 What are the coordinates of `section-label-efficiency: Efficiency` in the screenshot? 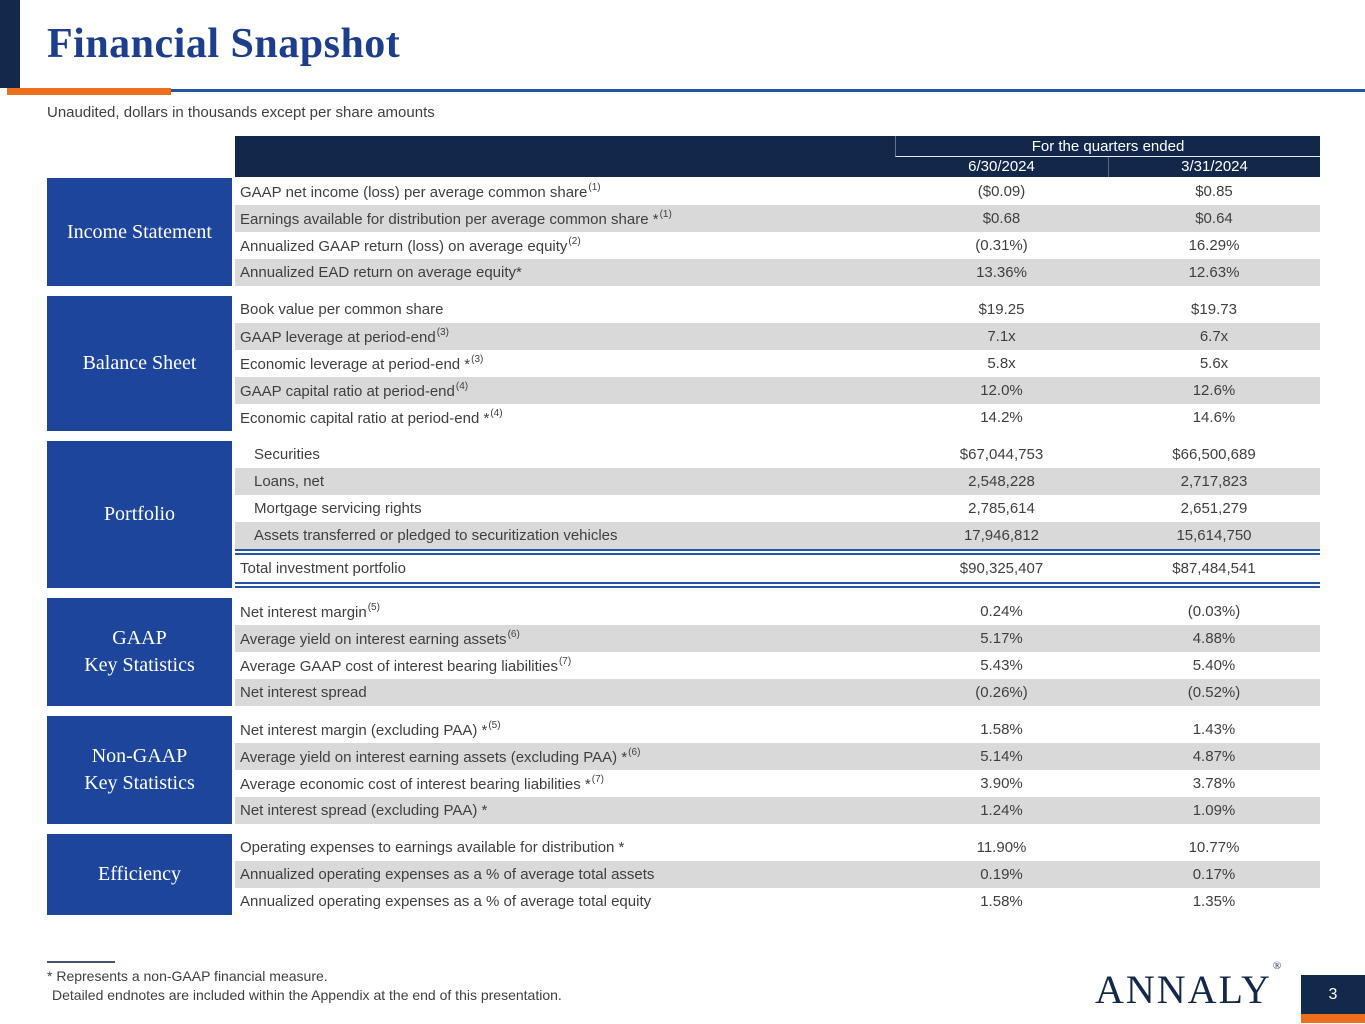 It's located at (139, 874).